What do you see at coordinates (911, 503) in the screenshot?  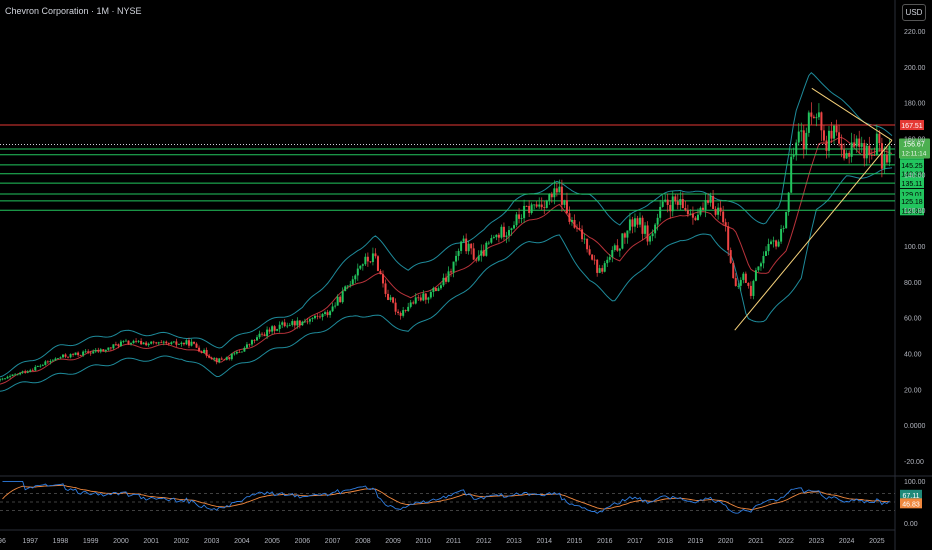 I see `rsi-ma-value-tag` at bounding box center [911, 503].